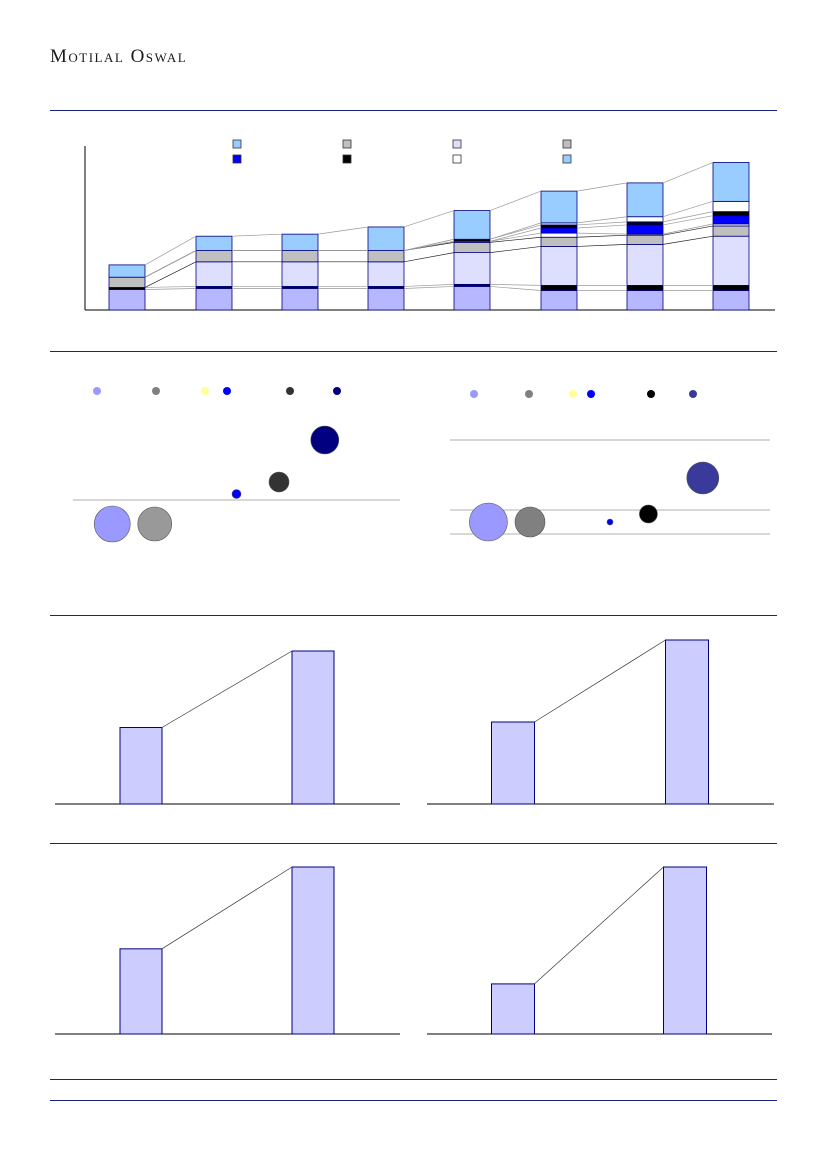 The height and width of the screenshot is (1169, 826). I want to click on stacked-bar-chart, so click(429, 225).